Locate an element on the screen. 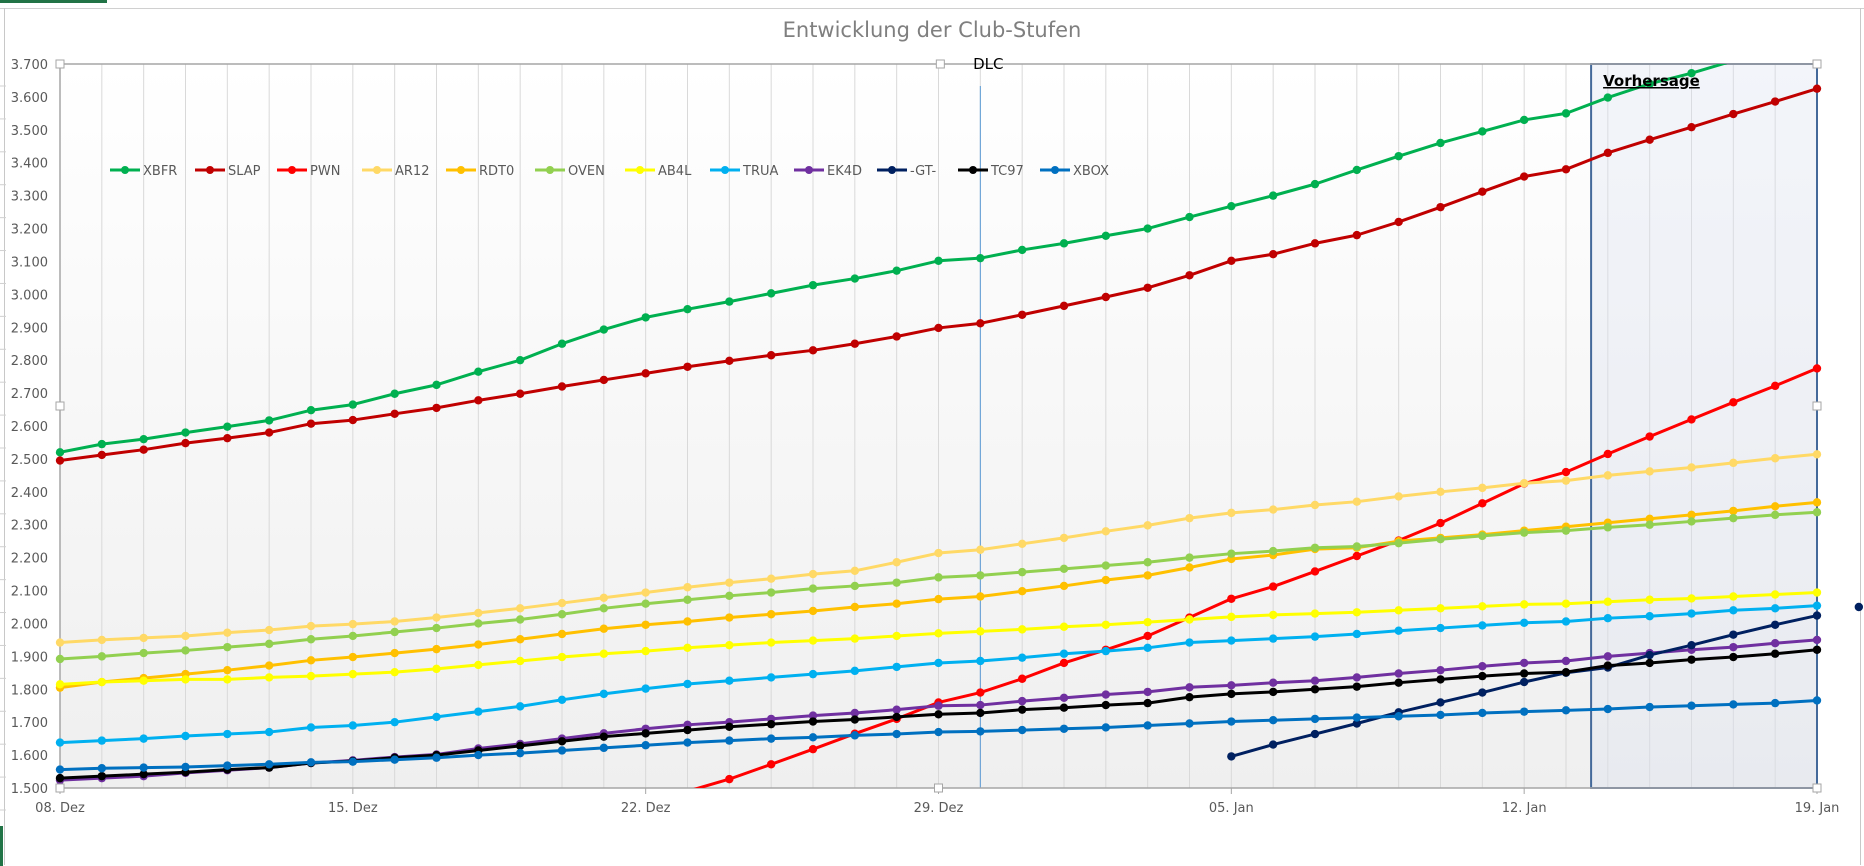 This screenshot has height=866, width=1864. legend-item: RDT0 is located at coordinates (480, 171).